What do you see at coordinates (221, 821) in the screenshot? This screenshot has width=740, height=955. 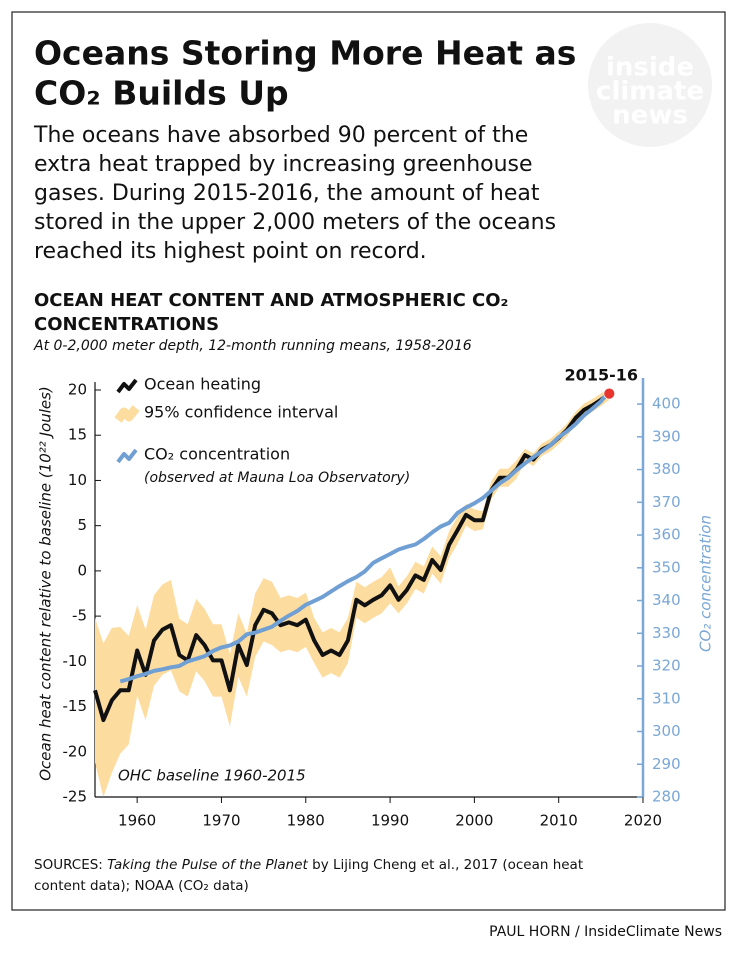 I see `x-tick-label: 1970` at bounding box center [221, 821].